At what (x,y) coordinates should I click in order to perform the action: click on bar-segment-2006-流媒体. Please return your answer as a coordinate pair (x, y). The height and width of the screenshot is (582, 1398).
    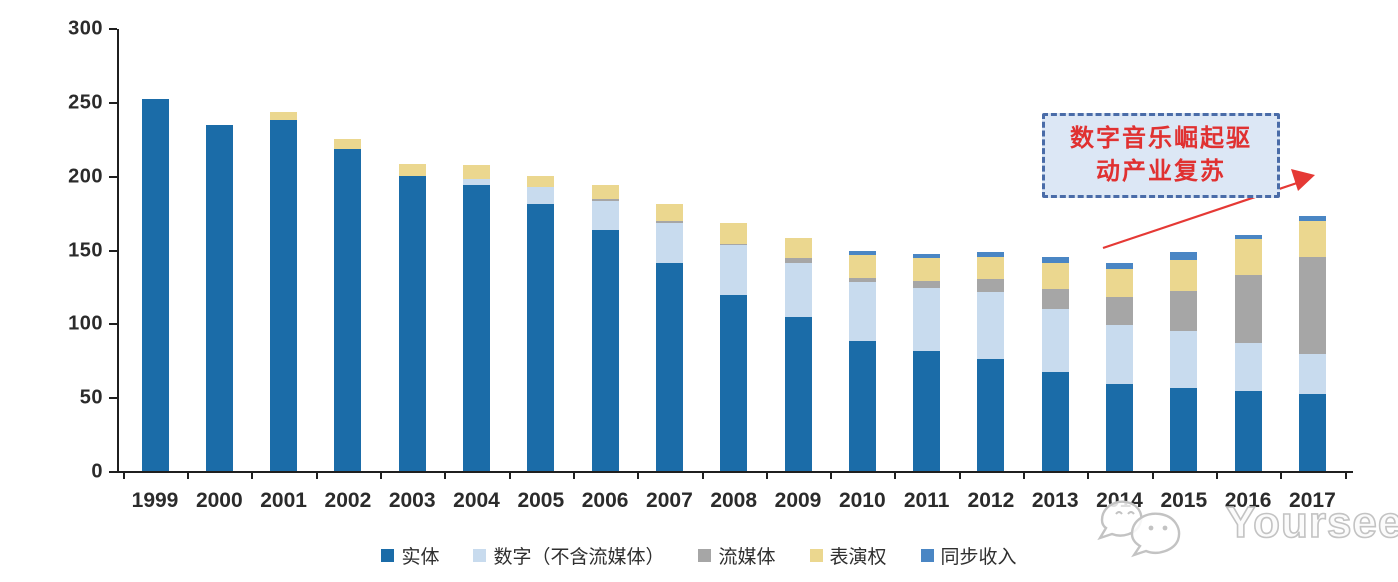
    Looking at the image, I should click on (605, 200).